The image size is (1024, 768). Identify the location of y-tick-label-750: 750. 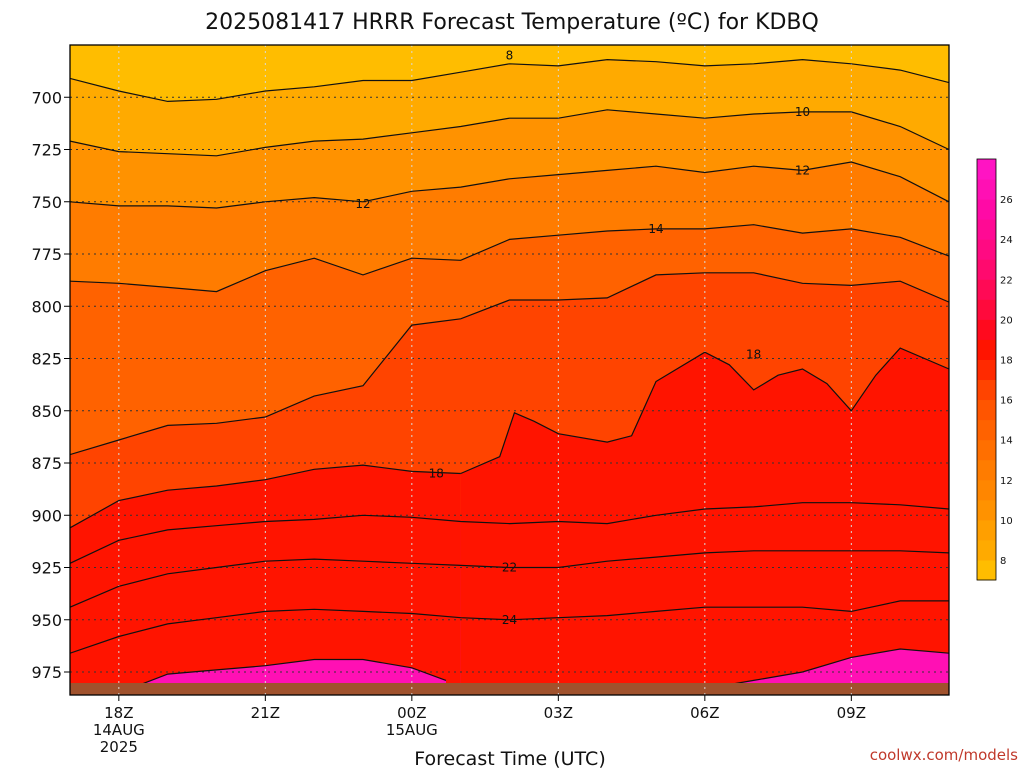
(46, 202).